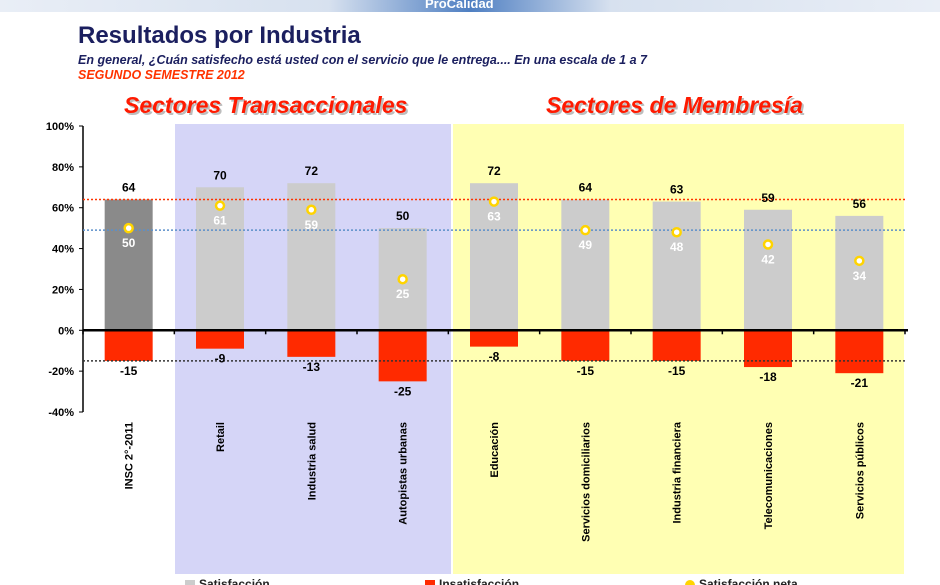  What do you see at coordinates (130, 455) in the screenshot?
I see `category-label: INSC 2°-2011` at bounding box center [130, 455].